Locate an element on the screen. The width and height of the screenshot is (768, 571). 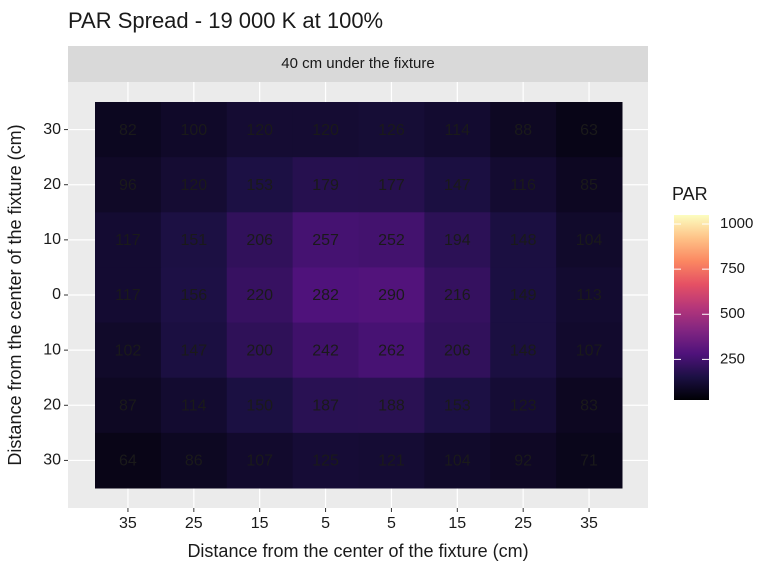
y-tick-label: 0 is located at coordinates (56, 294).